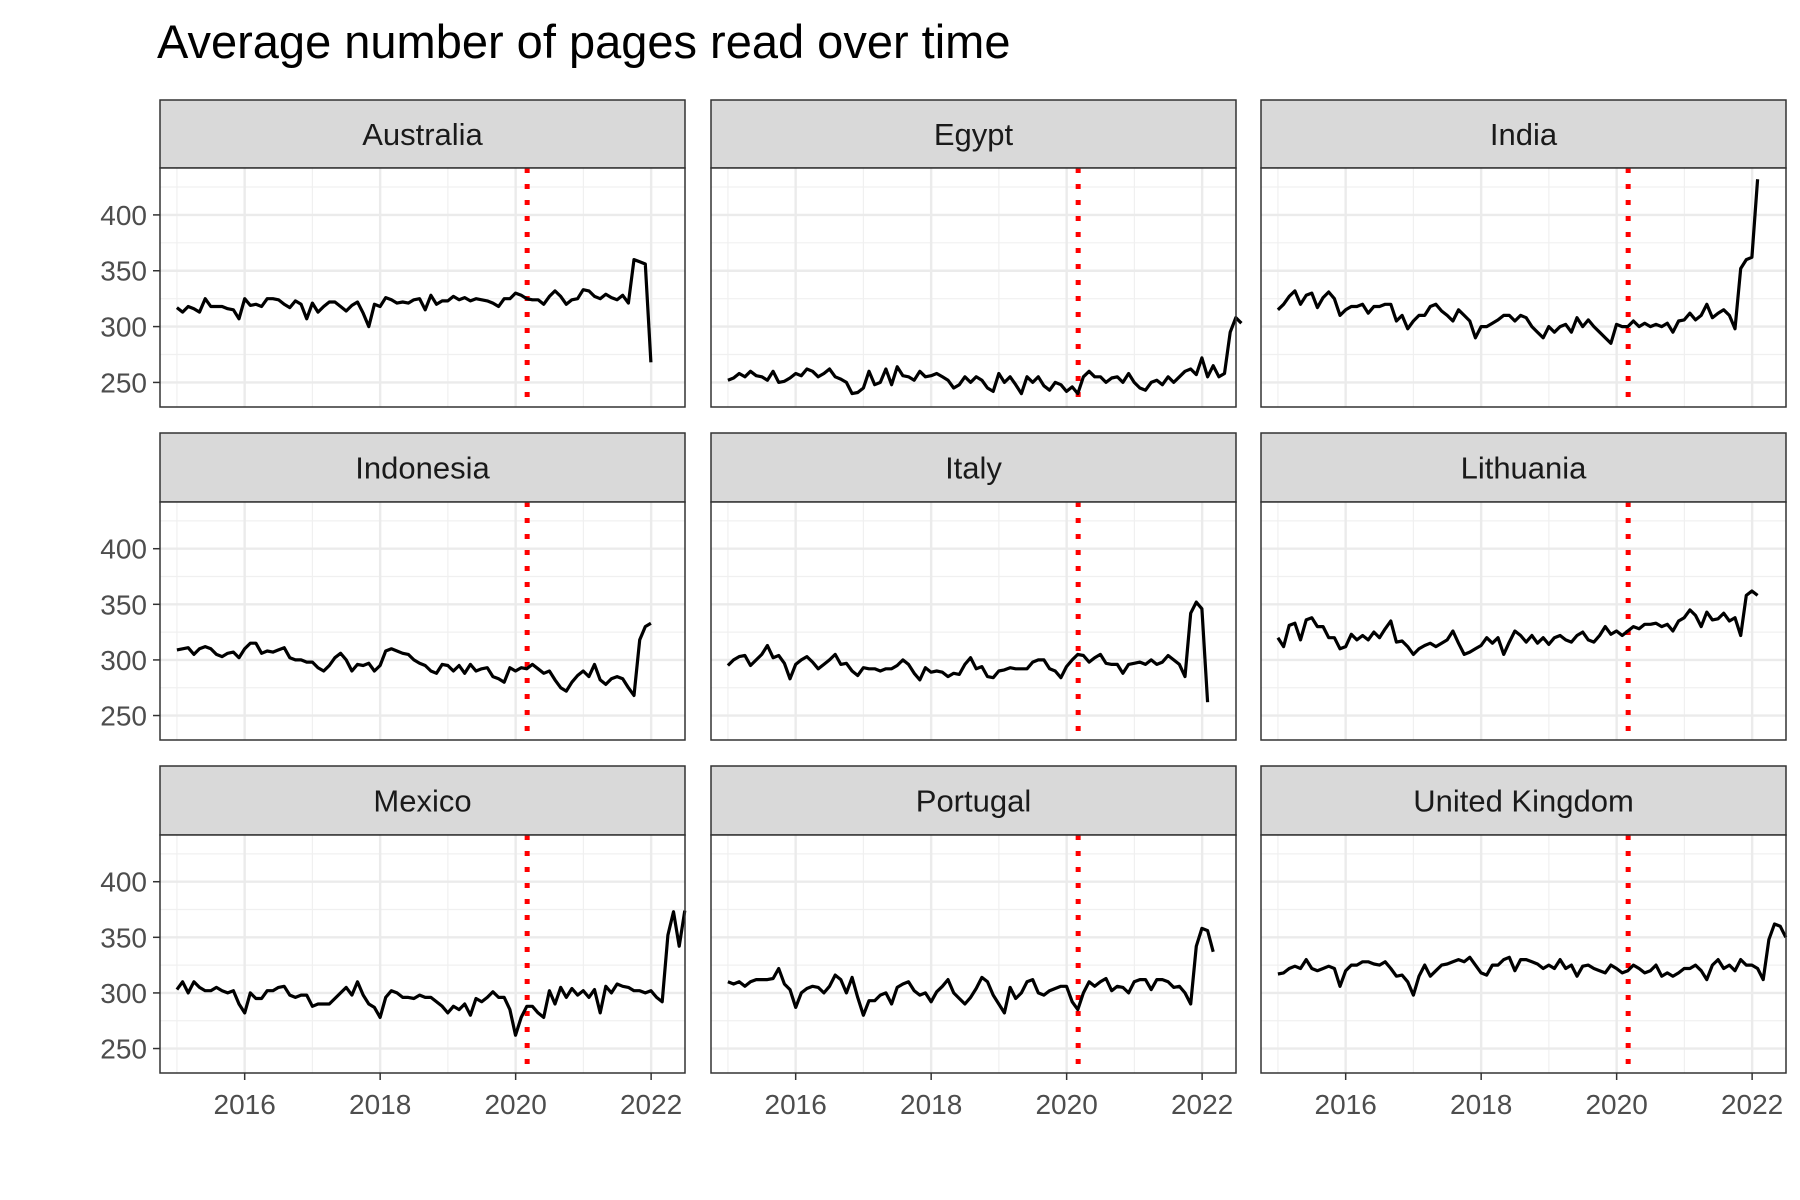 This screenshot has height=1200, width=1800. I want to click on panel-label: Indonesia, so click(422, 468).